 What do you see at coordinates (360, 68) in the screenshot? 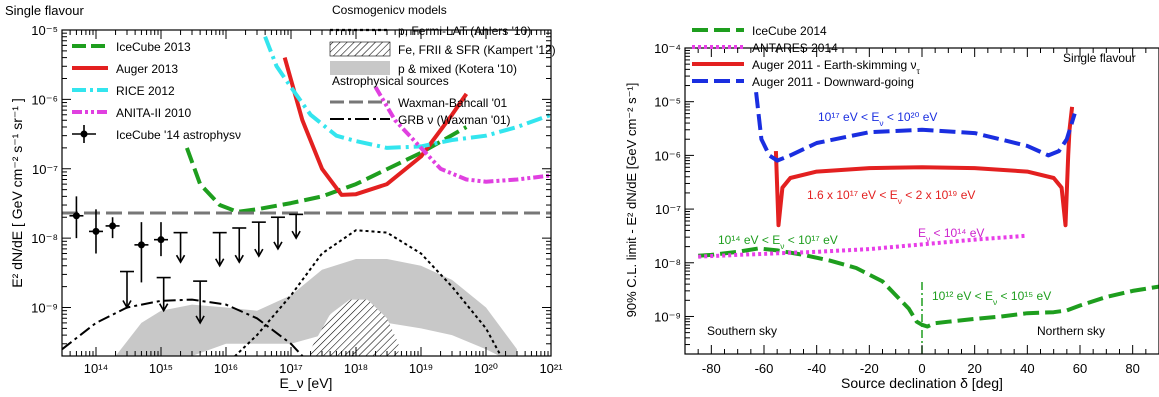
I see `legend-swatch-kotera` at bounding box center [360, 68].